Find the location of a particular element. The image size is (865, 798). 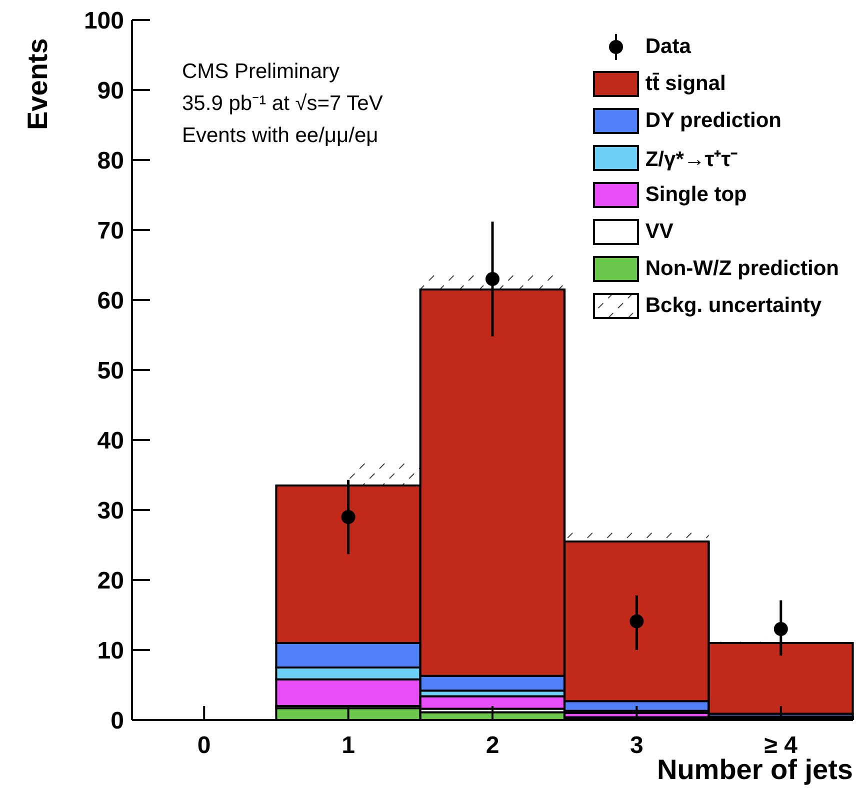

y-tick-label: 30 is located at coordinates (110, 511).